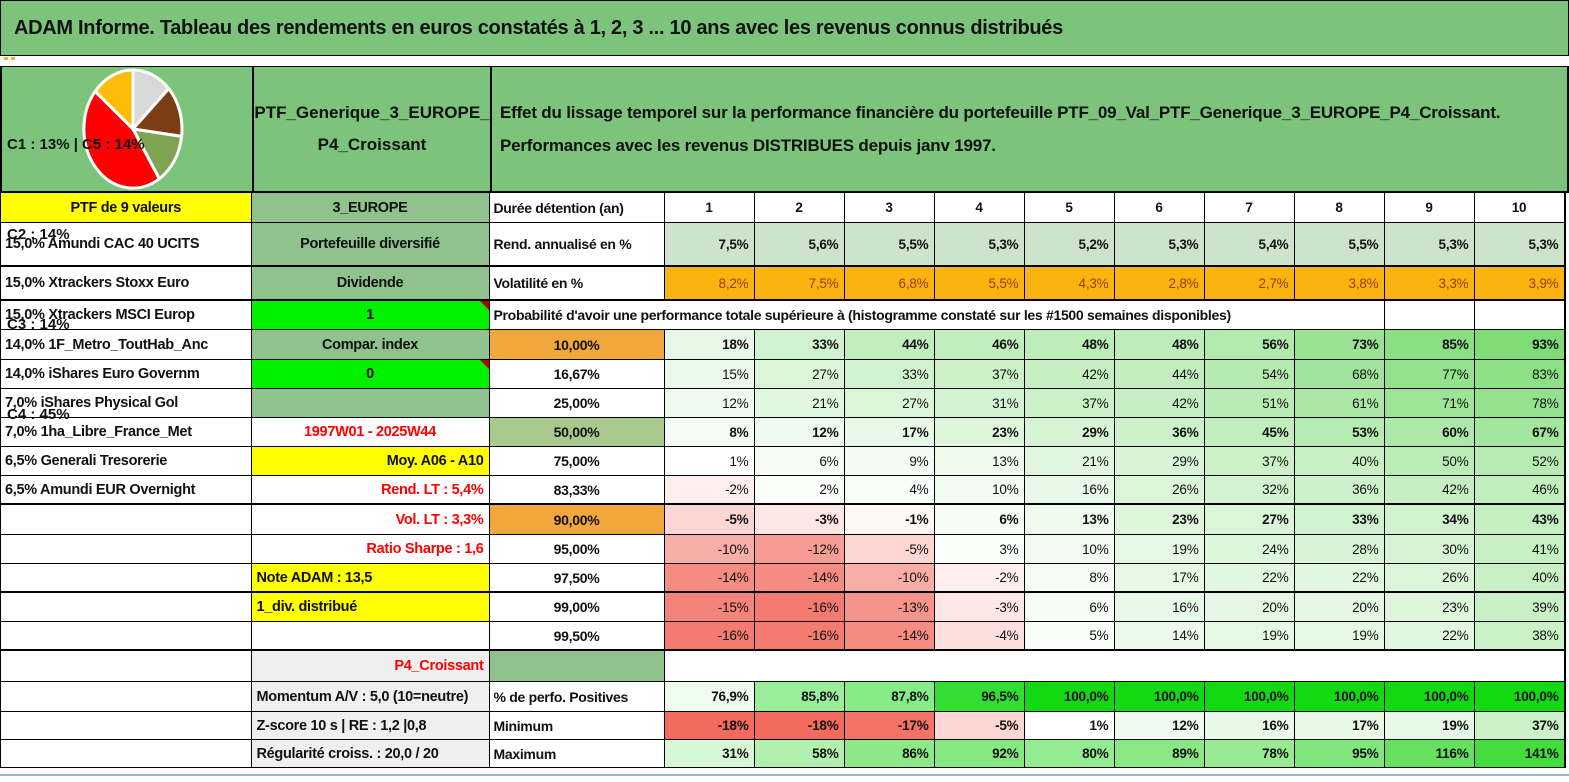 Image resolution: width=1569 pixels, height=782 pixels. What do you see at coordinates (1429, 461) in the screenshot?
I see `data-cell: 50%` at bounding box center [1429, 461].